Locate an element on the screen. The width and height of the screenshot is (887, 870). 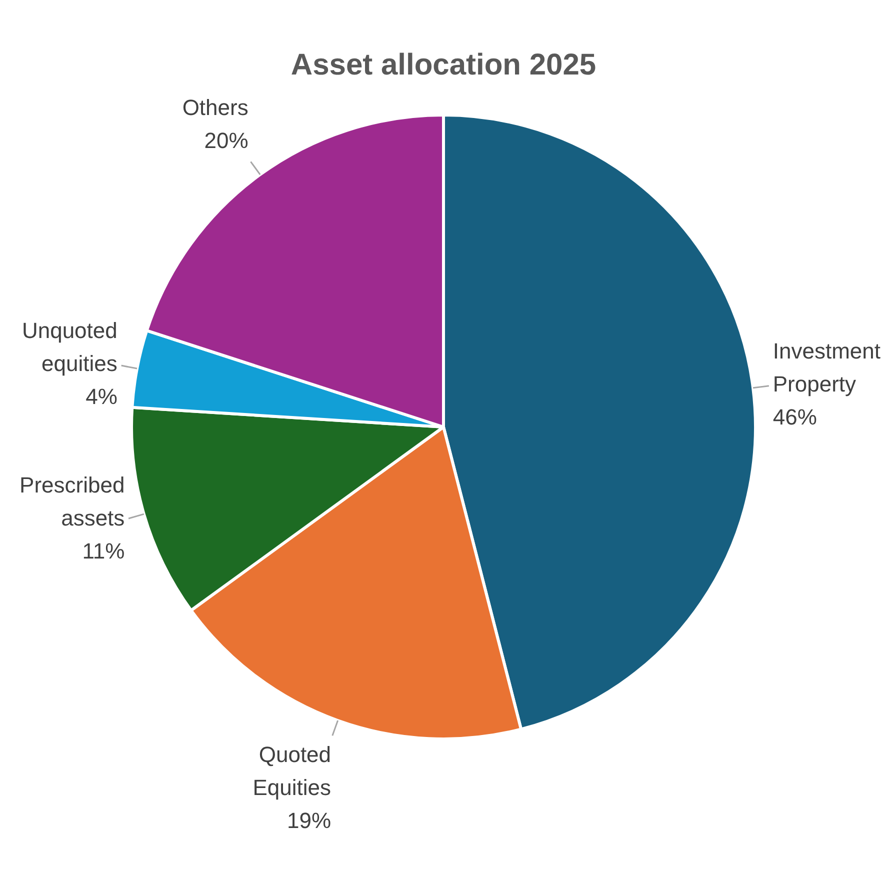
data-label: 4% is located at coordinates (102, 396).